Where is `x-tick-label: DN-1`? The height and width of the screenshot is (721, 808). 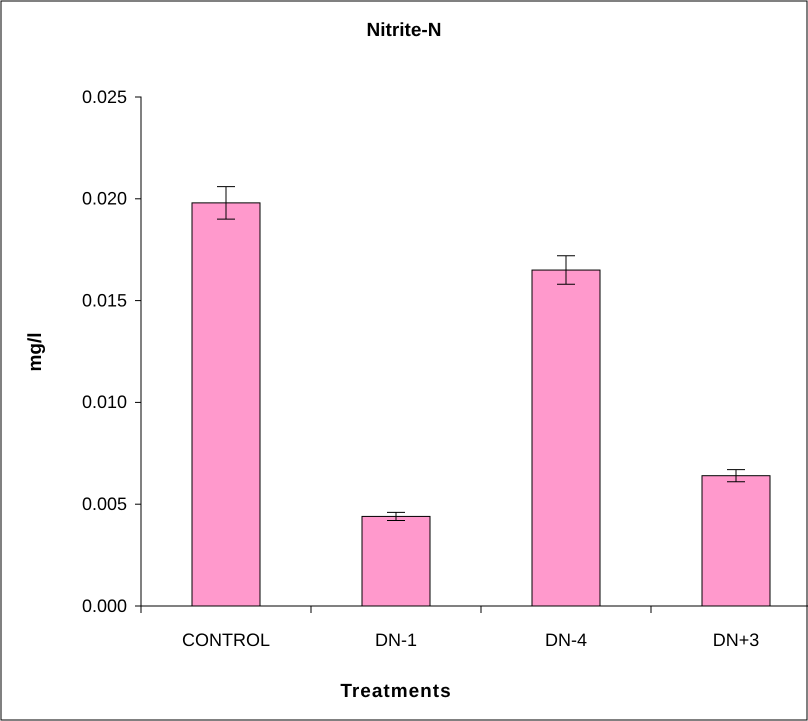 x-tick-label: DN-1 is located at coordinates (396, 640).